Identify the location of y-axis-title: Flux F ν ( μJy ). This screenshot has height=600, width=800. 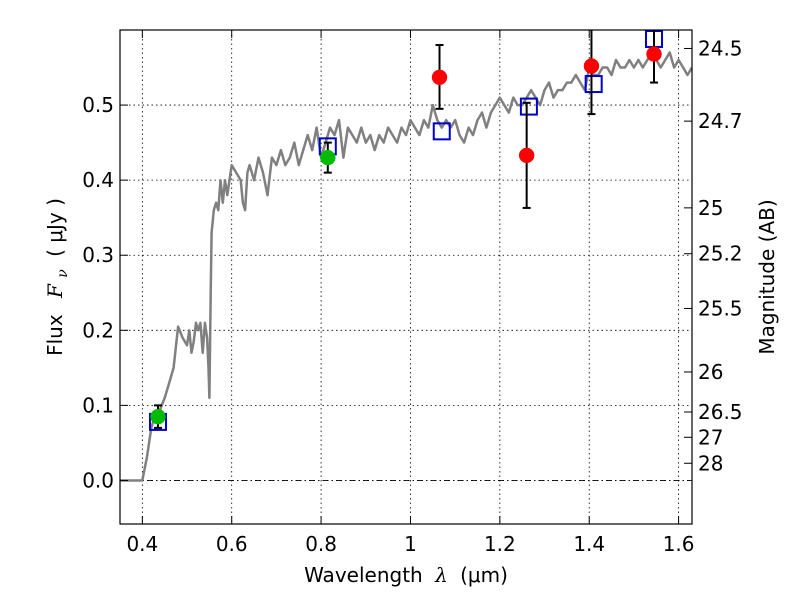
(57, 277).